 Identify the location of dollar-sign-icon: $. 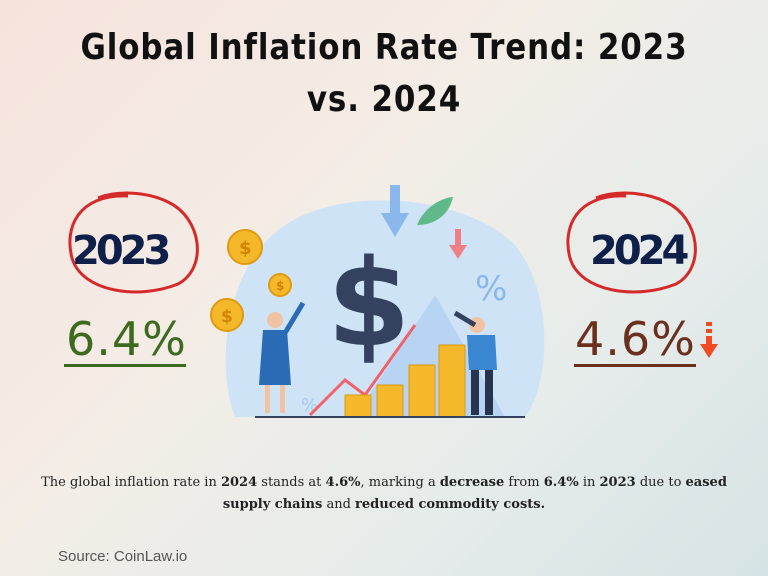
(369, 304).